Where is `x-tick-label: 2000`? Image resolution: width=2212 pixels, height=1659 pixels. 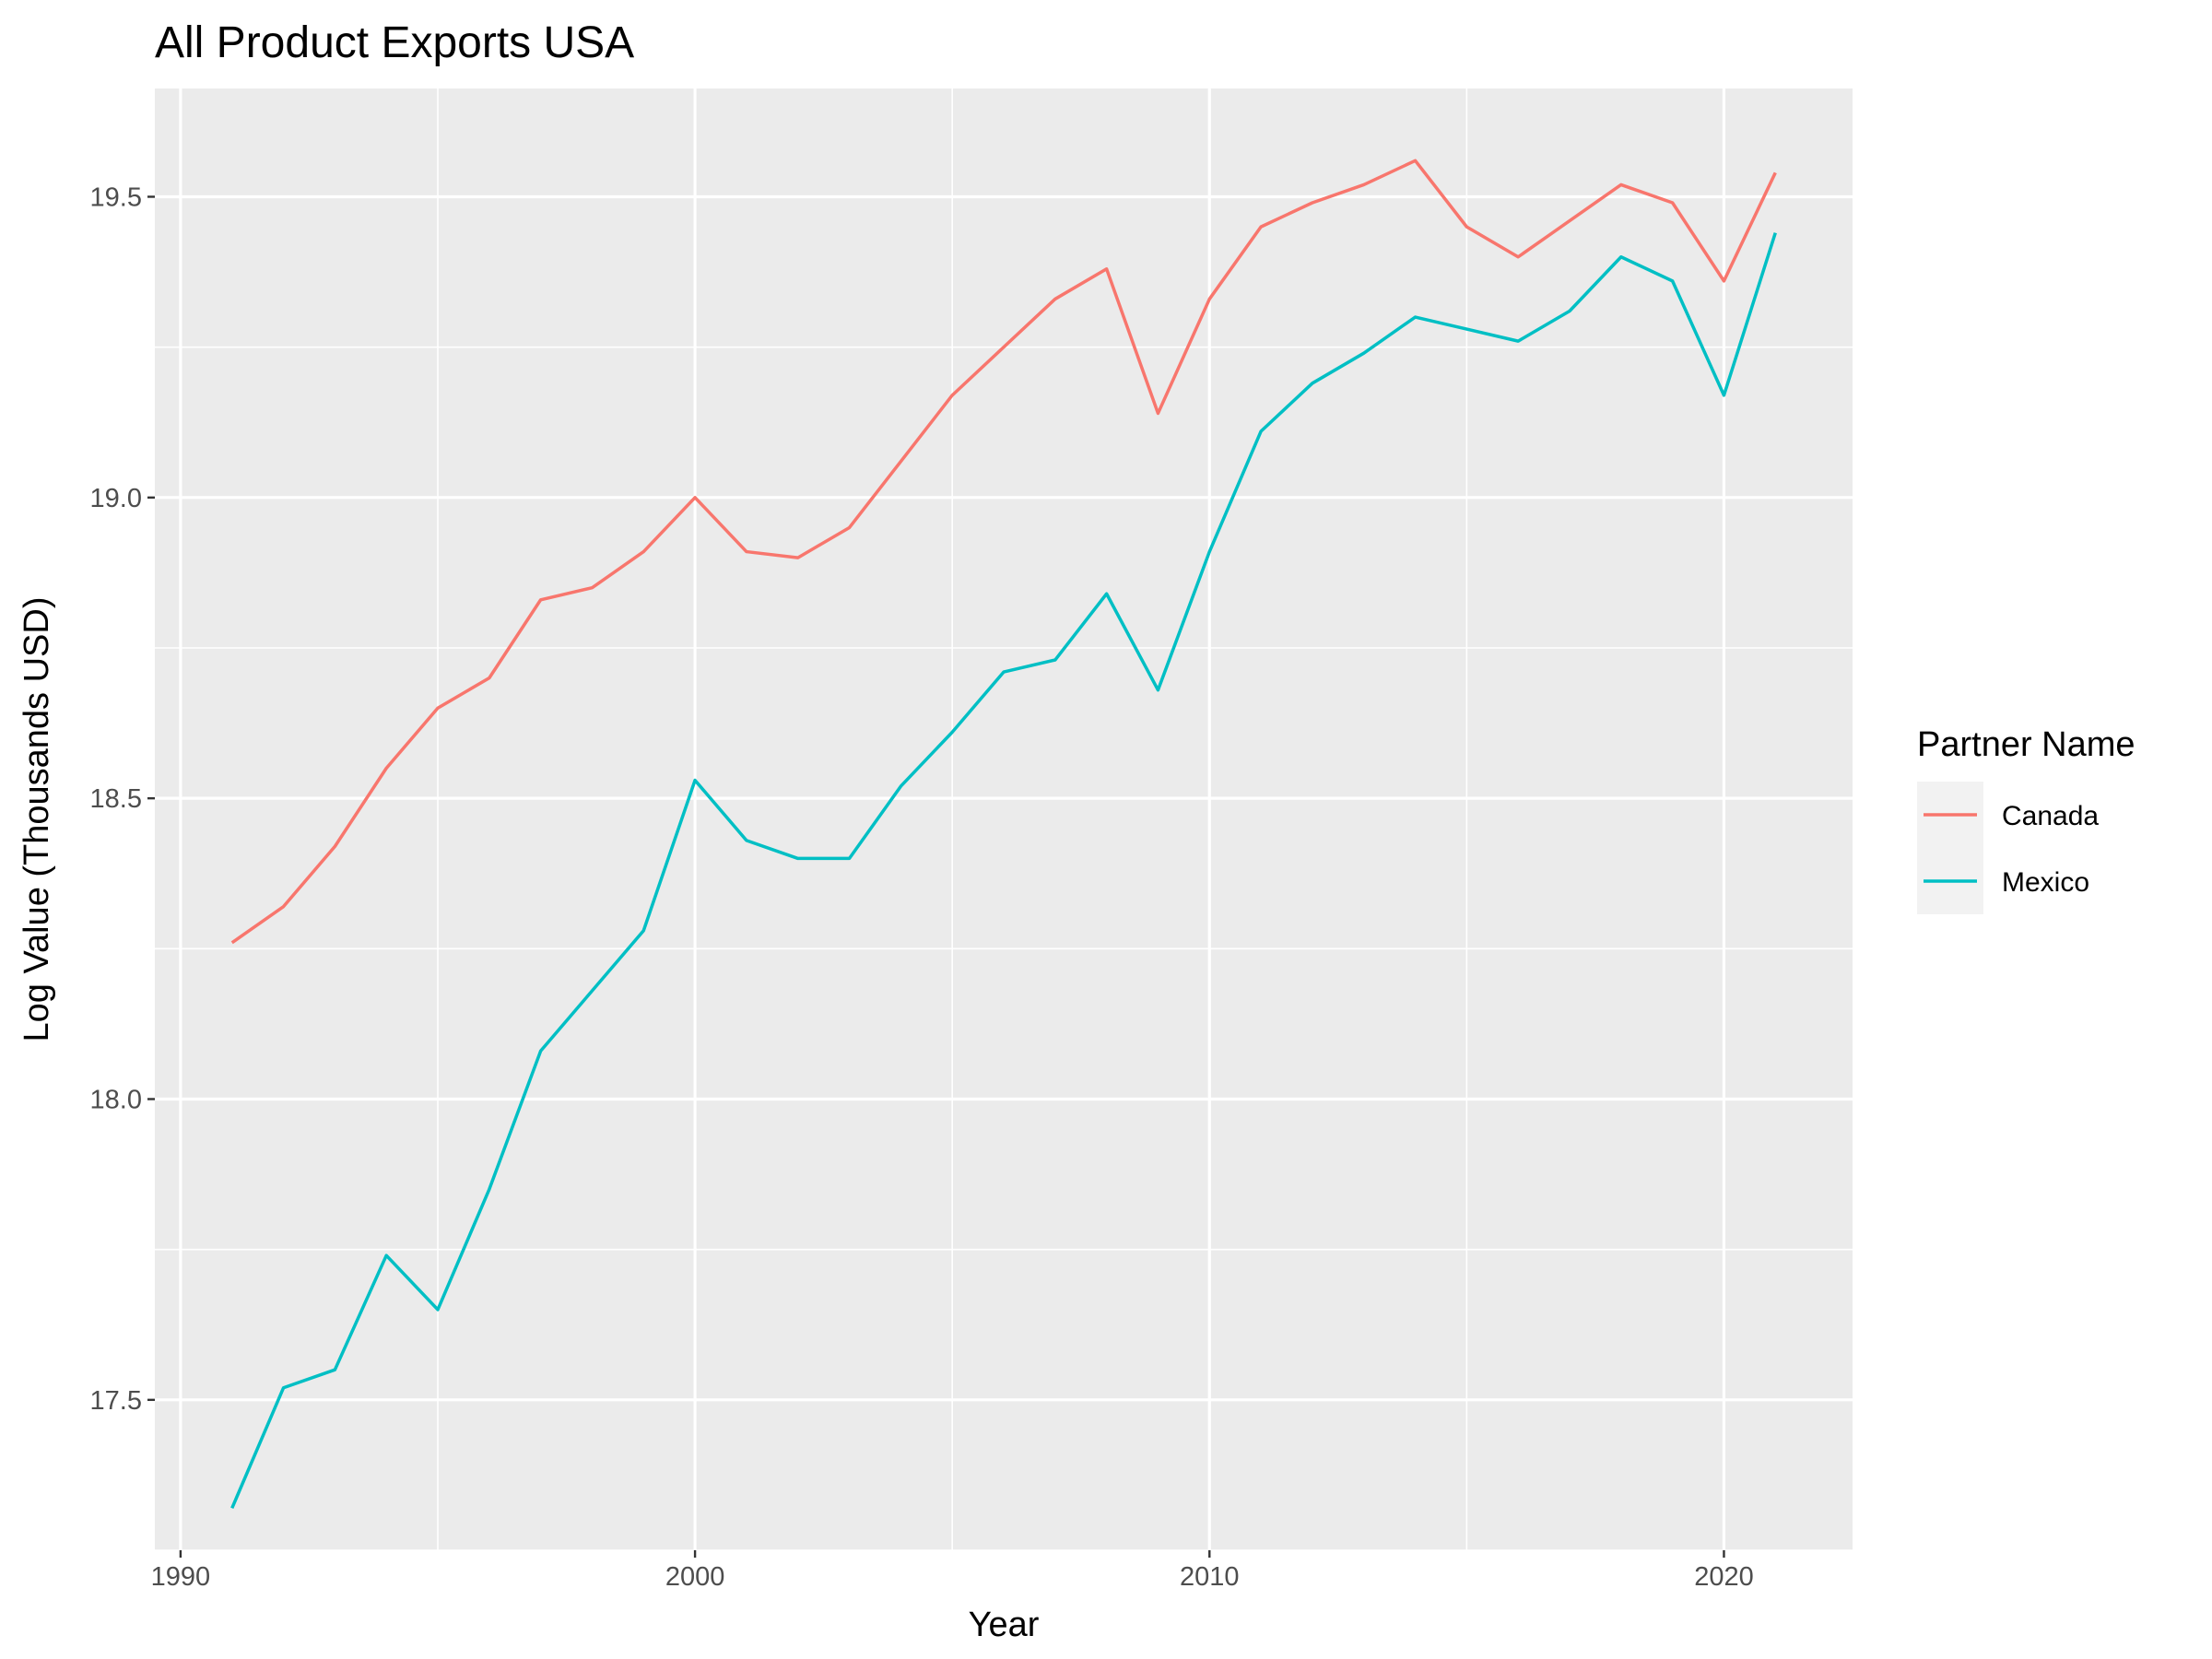
x-tick-label: 2000 is located at coordinates (695, 1577).